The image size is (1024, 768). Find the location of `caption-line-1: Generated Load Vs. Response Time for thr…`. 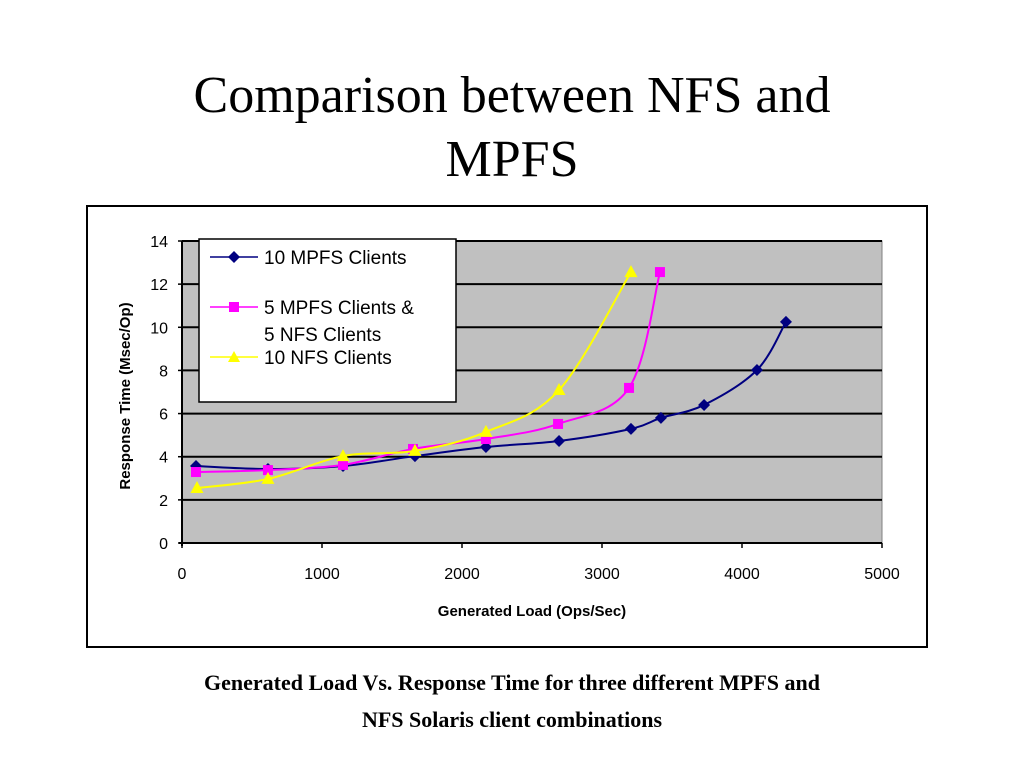

caption-line-1: Generated Load Vs. Response Time for thr… is located at coordinates (512, 682).